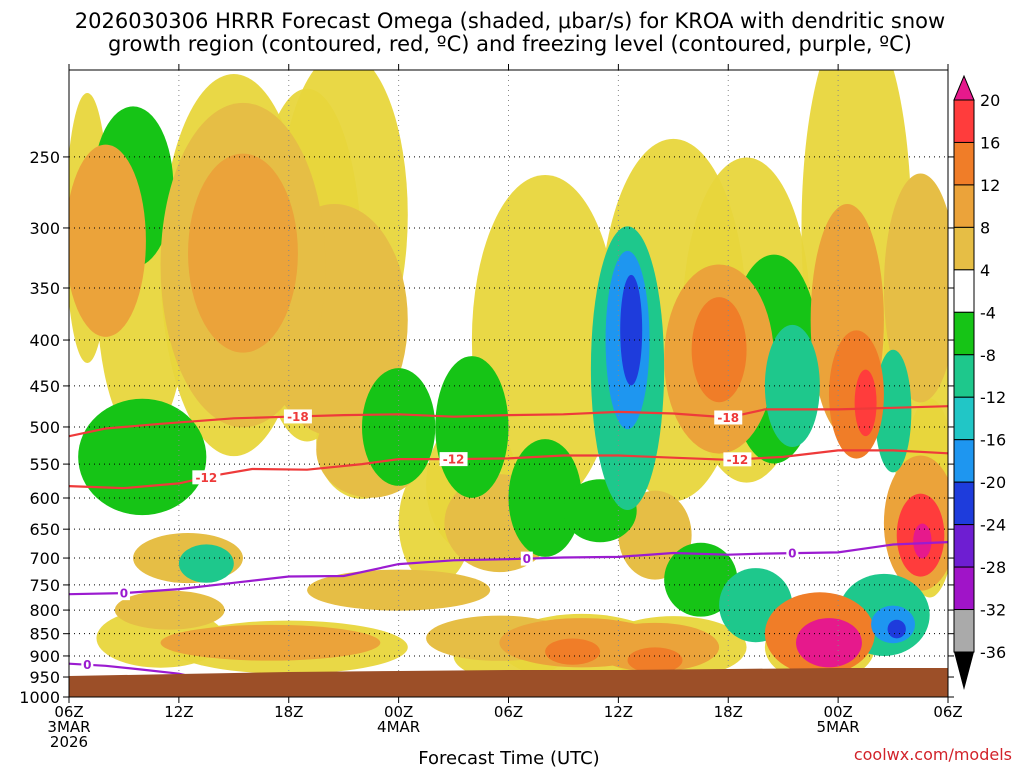  What do you see at coordinates (44, 585) in the screenshot?
I see `y-tick-label: 750` at bounding box center [44, 585].